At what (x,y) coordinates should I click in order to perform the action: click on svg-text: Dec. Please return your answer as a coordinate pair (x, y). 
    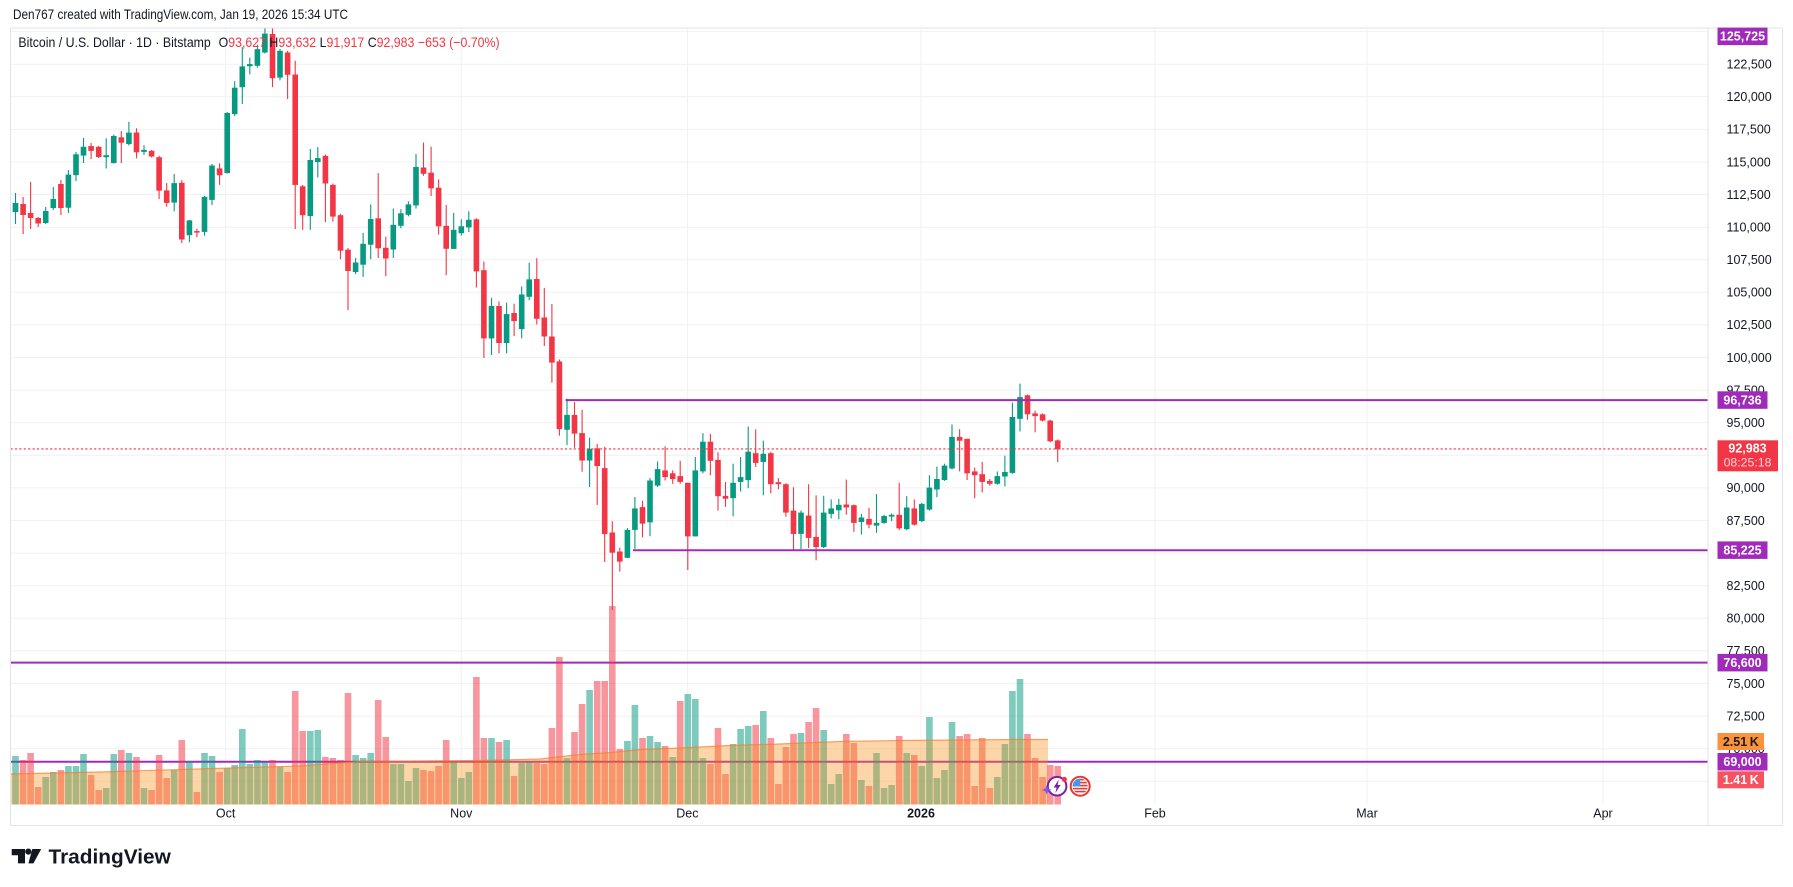
    Looking at the image, I should click on (687, 814).